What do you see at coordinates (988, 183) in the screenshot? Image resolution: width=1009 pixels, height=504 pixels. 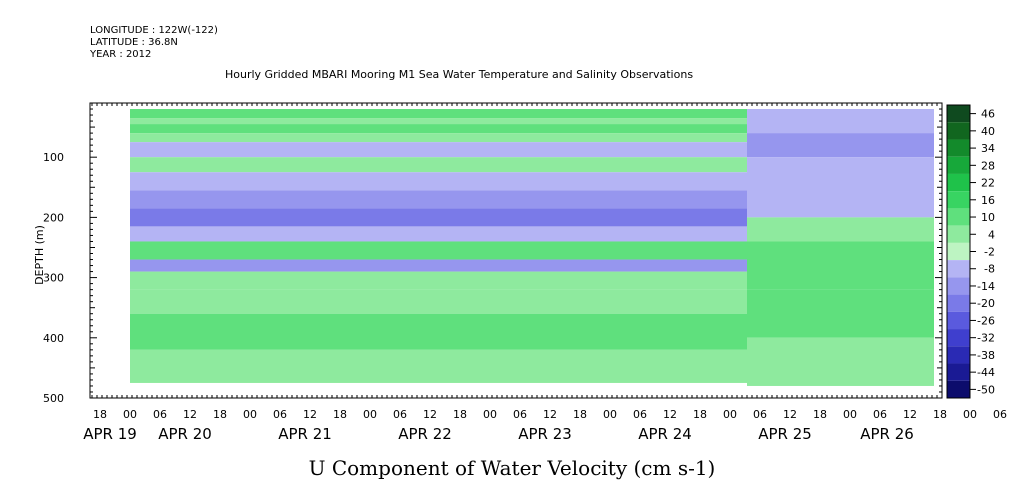 I see `colorbar-label: 22` at bounding box center [988, 183].